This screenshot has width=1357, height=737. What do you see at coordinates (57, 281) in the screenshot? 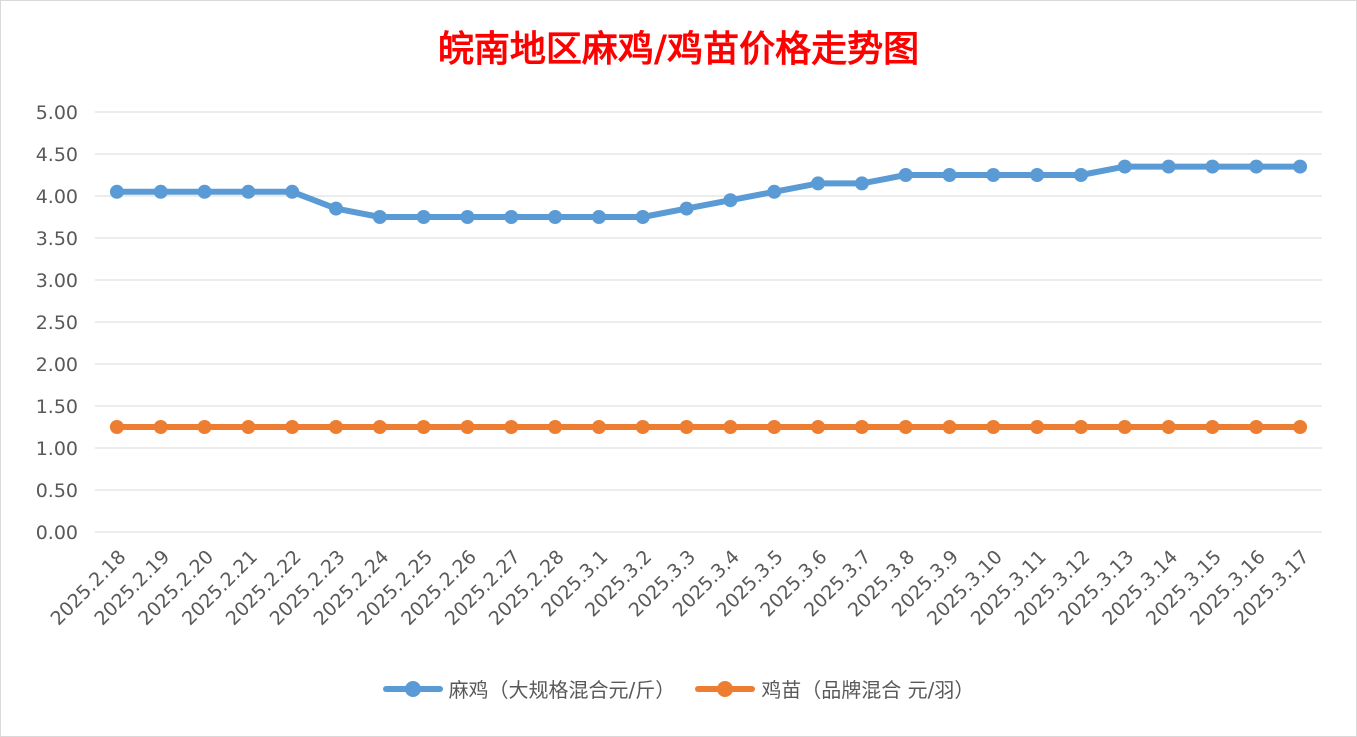
I see `y-tick-label: 3.00` at bounding box center [57, 281].